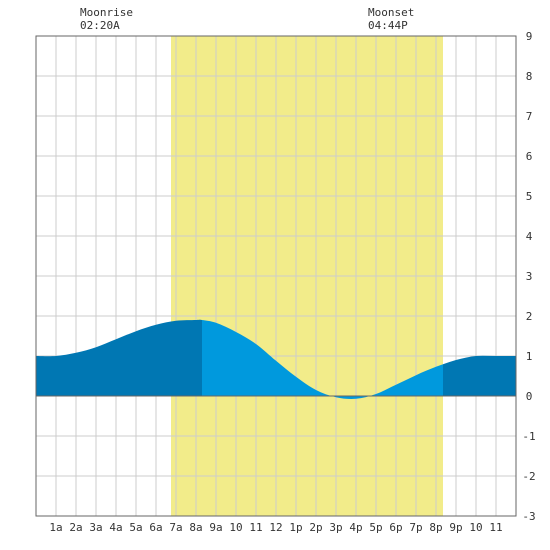 Image resolution: width=550 pixels, height=550 pixels. I want to click on x-tick-label: 2a, so click(75, 527).